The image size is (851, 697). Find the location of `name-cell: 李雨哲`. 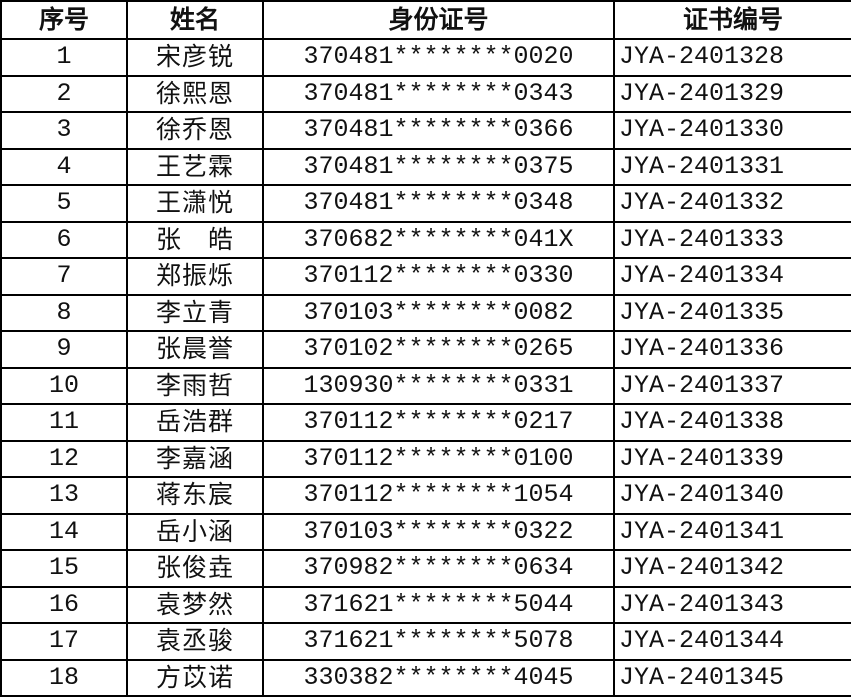

name-cell: 李雨哲 is located at coordinates (195, 385).